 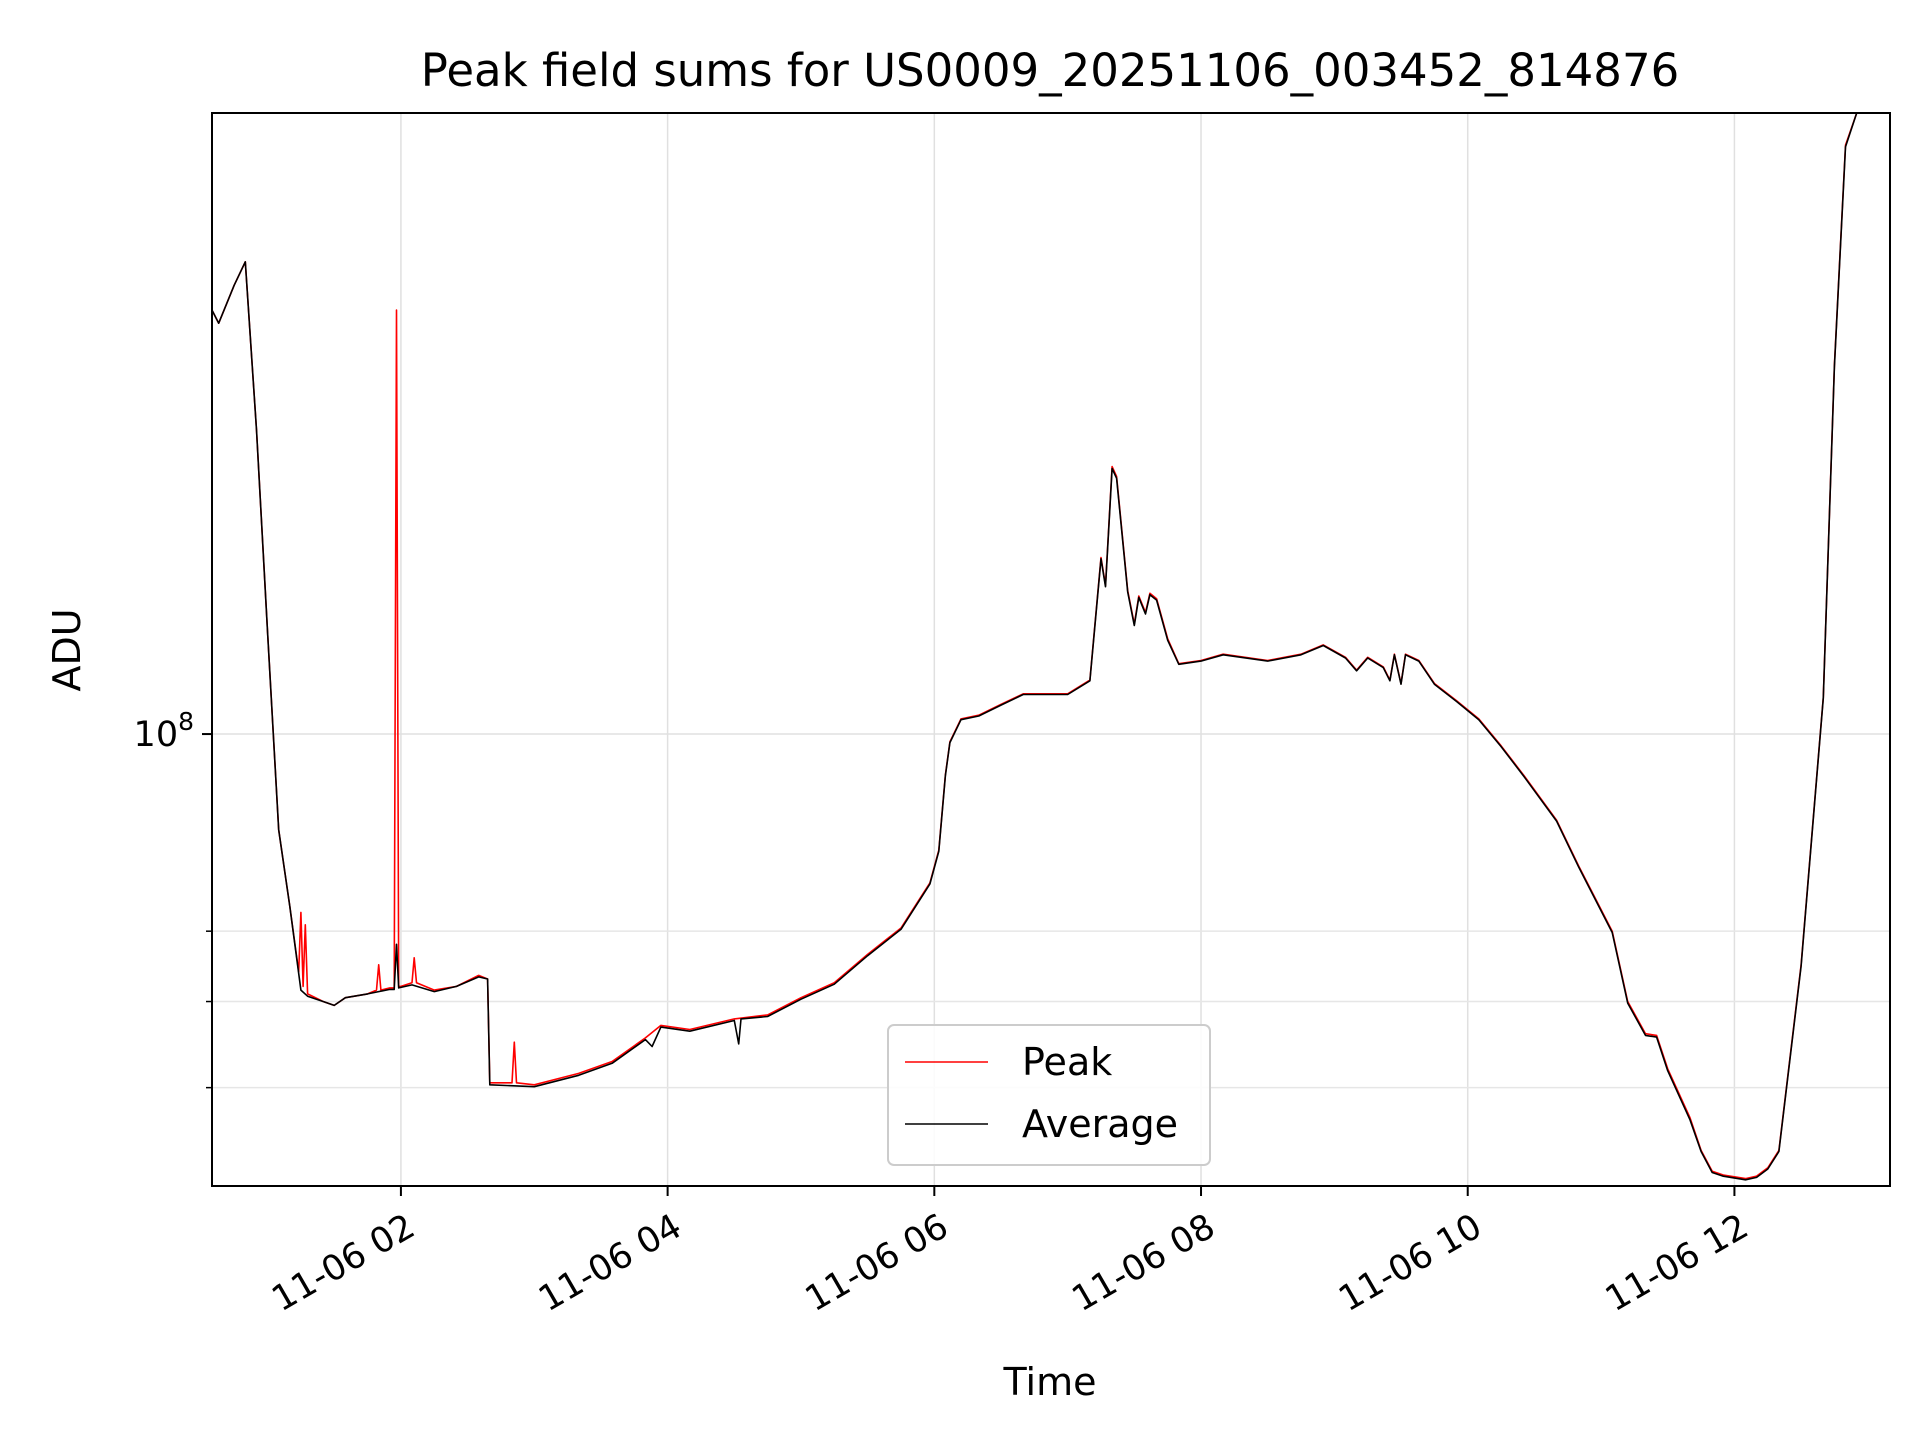 What do you see at coordinates (1410, 1263) in the screenshot?
I see `x-tick-label: 11-06 10` at bounding box center [1410, 1263].